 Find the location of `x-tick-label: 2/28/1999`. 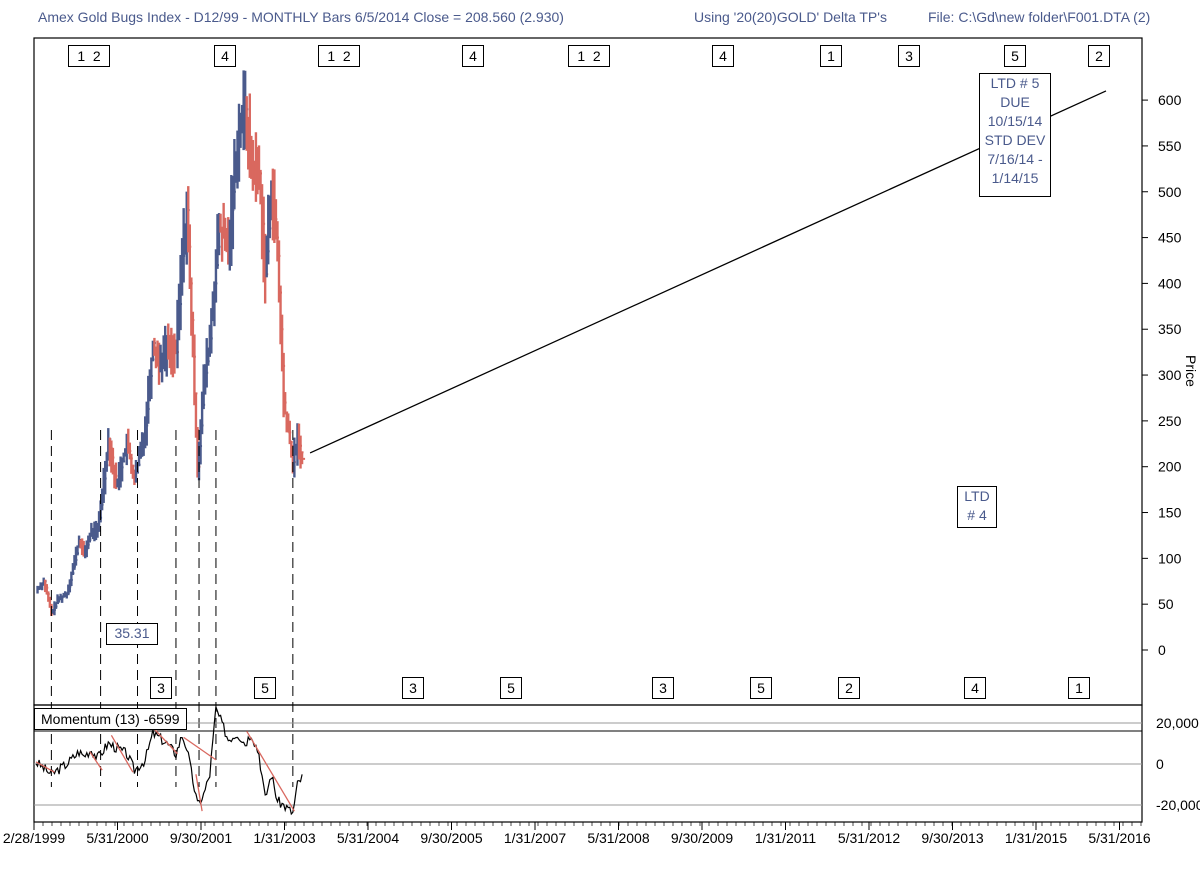

x-tick-label: 2/28/1999 is located at coordinates (34, 838).